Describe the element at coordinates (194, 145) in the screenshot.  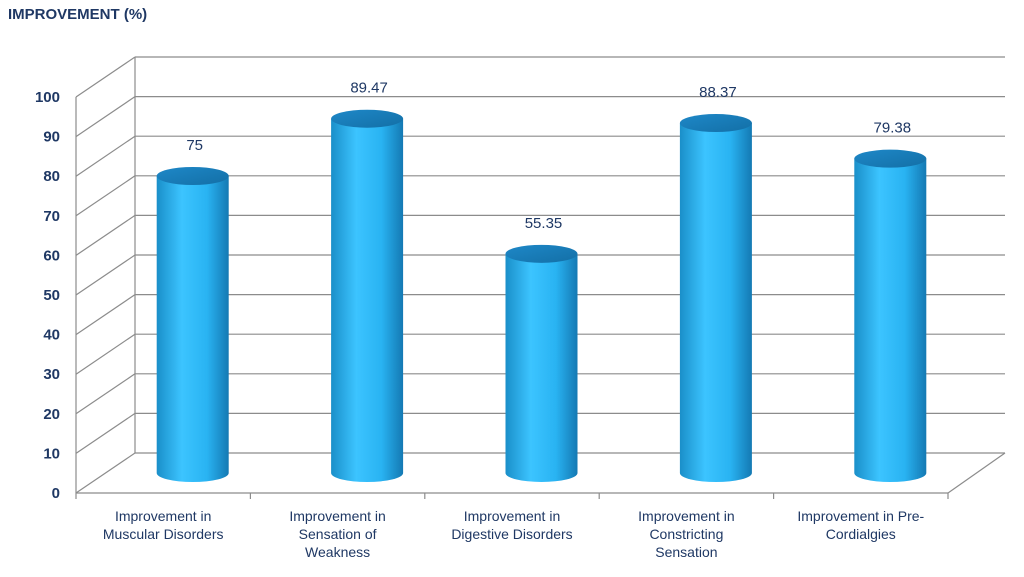
I see `data-label: 75` at that location.